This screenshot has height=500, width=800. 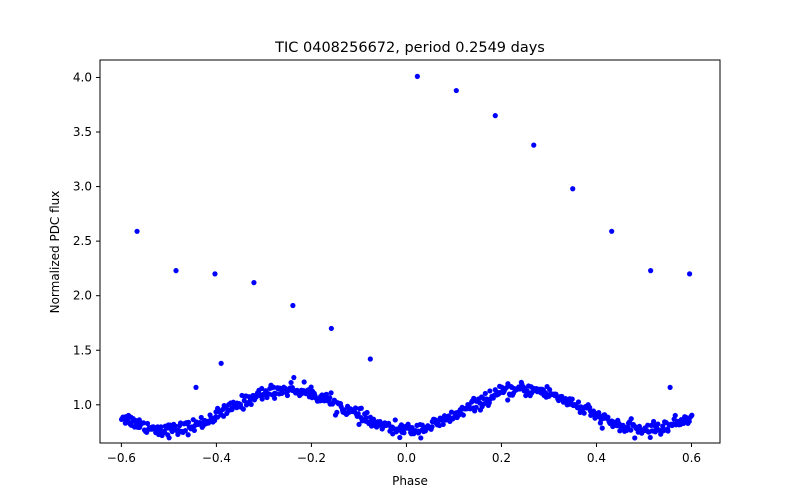 I want to click on x-tick-label: −0.4, so click(x=216, y=458).